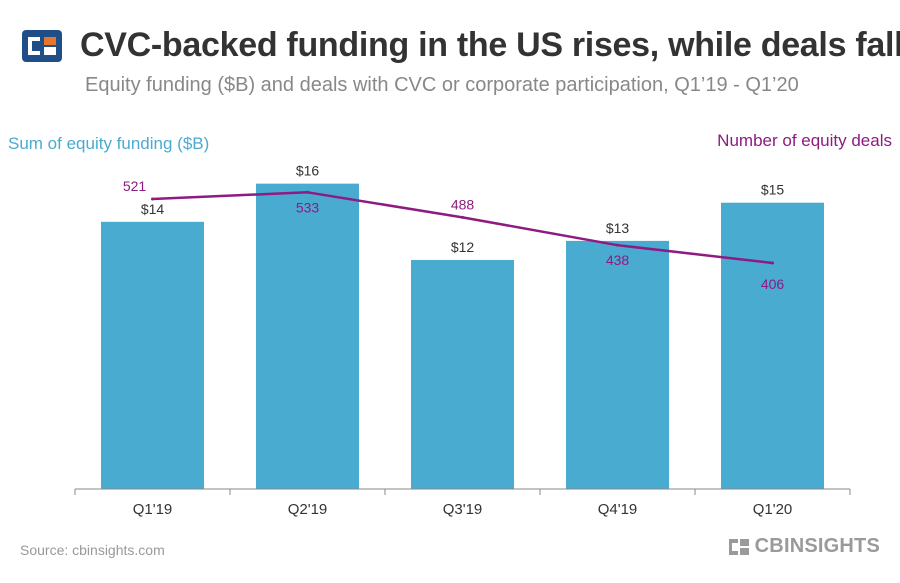  What do you see at coordinates (804, 140) in the screenshot?
I see `right-axis-title: Number of equity deals` at bounding box center [804, 140].